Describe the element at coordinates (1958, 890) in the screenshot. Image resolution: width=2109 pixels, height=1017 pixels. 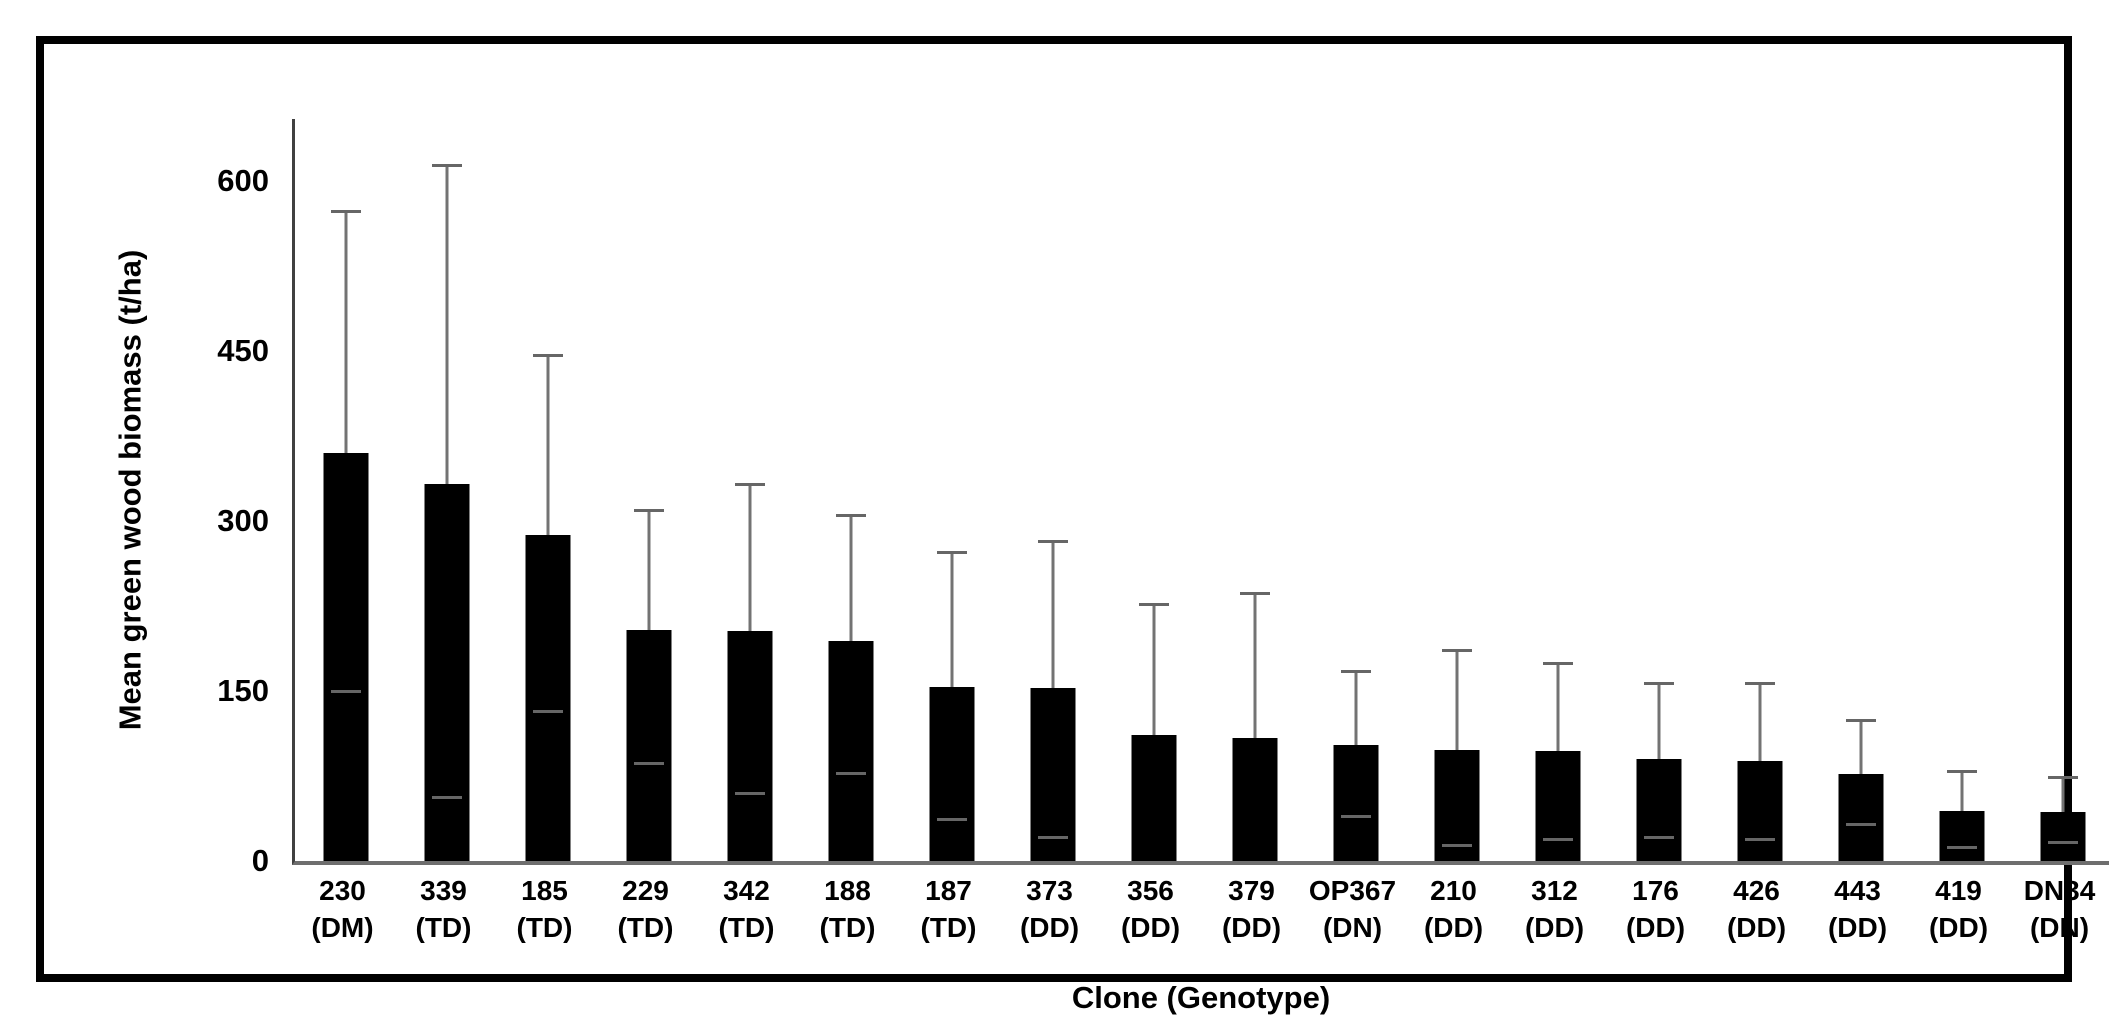
I see `clone-label: 419` at that location.